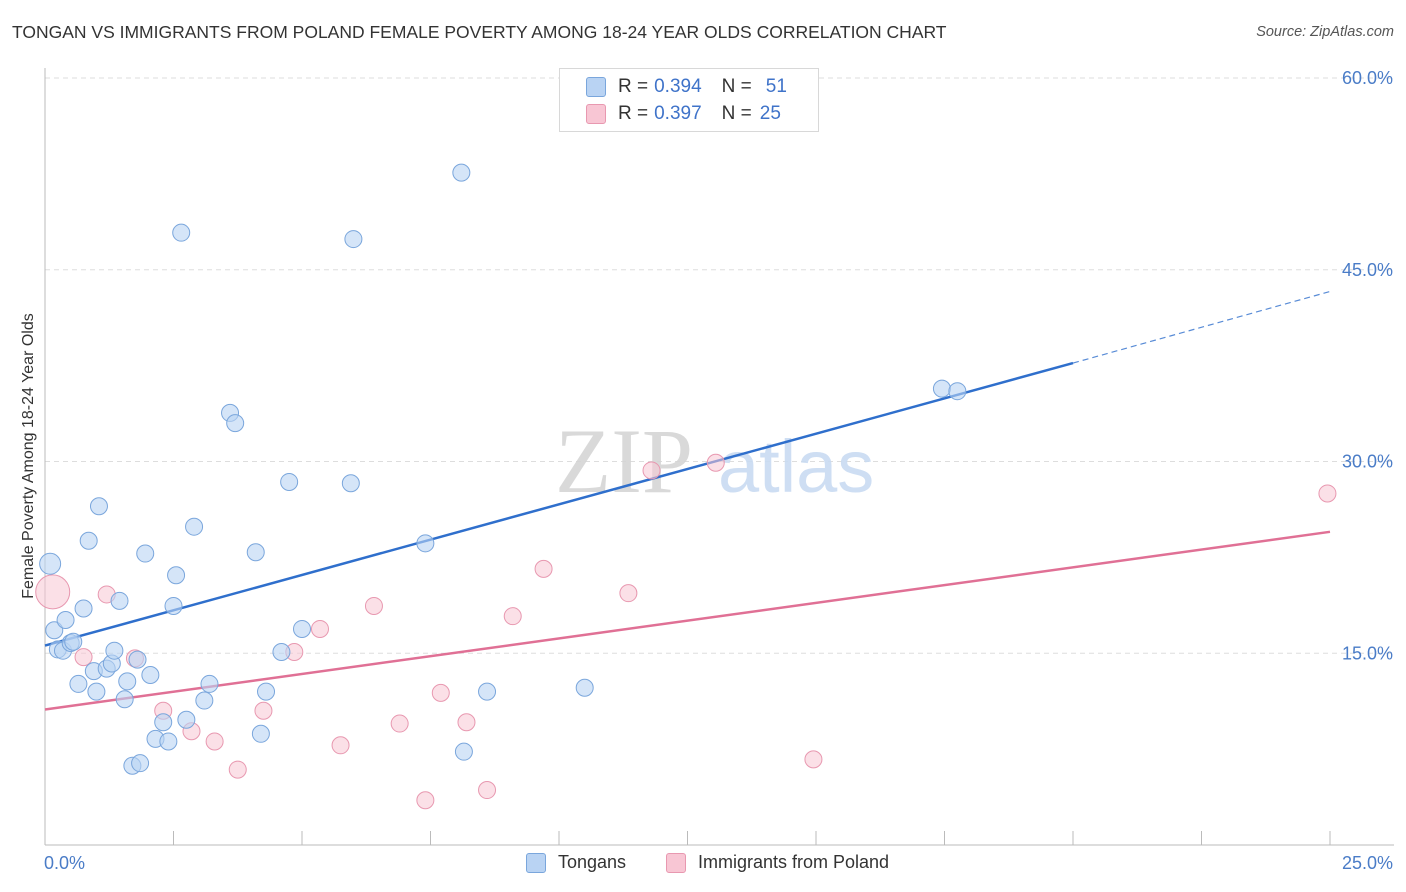  What do you see at coordinates (1367, 863) in the screenshot?
I see `x-tick-label: 25.0%` at bounding box center [1367, 863].